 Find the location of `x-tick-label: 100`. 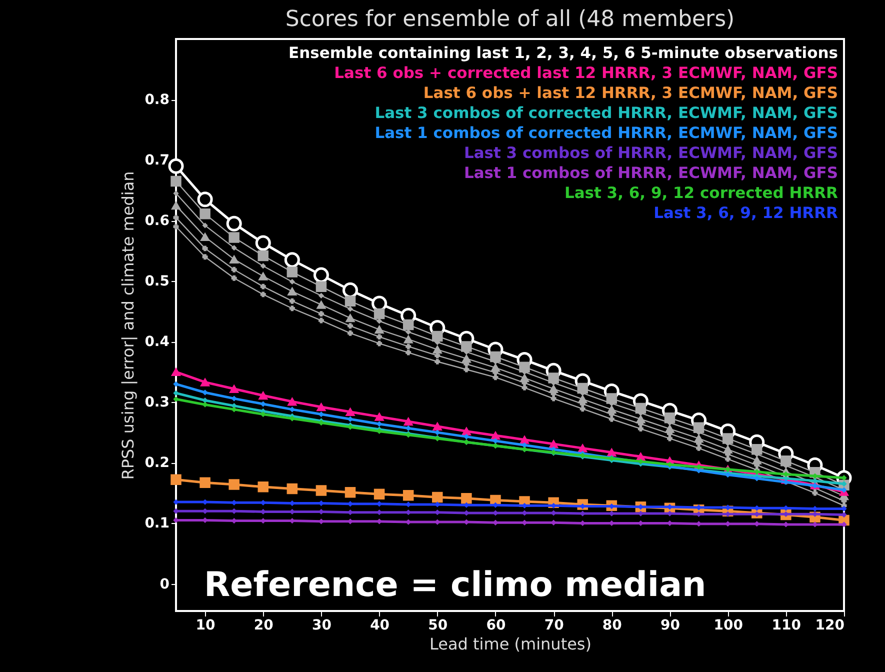

x-tick-label: 100 is located at coordinates (729, 626).